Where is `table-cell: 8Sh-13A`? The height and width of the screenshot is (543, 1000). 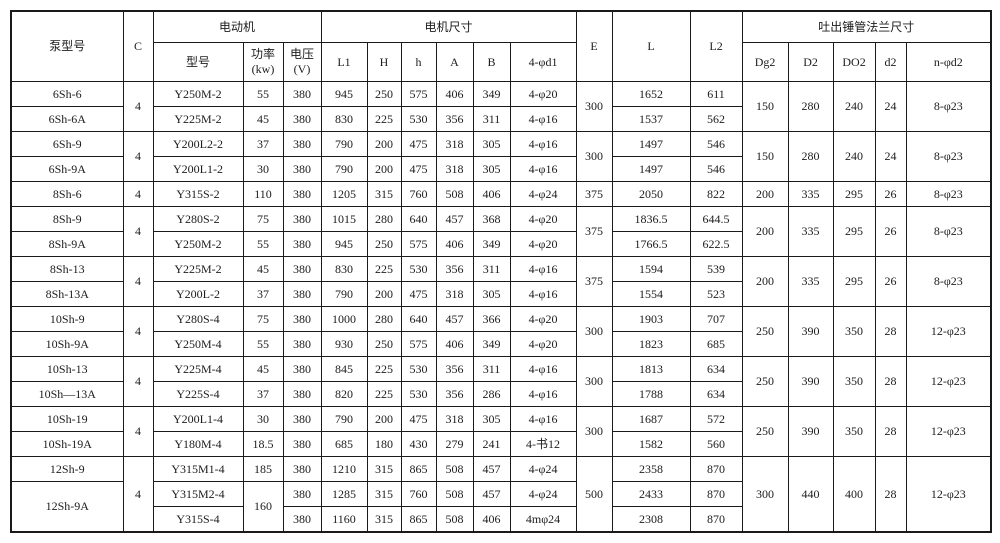
table-cell: 8Sh-13A is located at coordinates (67, 294).